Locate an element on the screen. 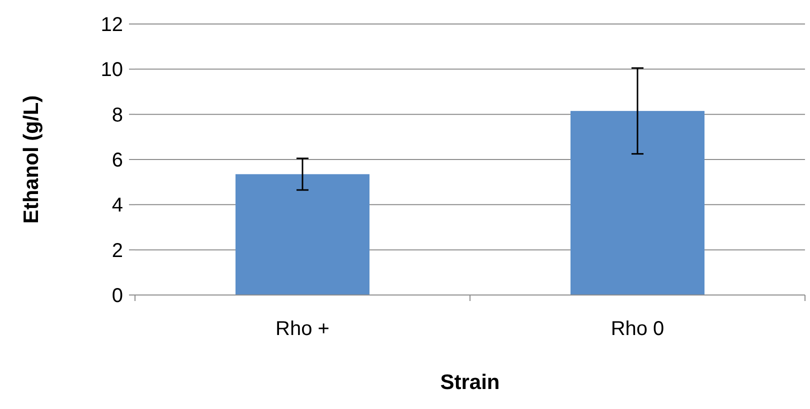 The image size is (810, 409). y-tick-label: 4 is located at coordinates (117, 205).